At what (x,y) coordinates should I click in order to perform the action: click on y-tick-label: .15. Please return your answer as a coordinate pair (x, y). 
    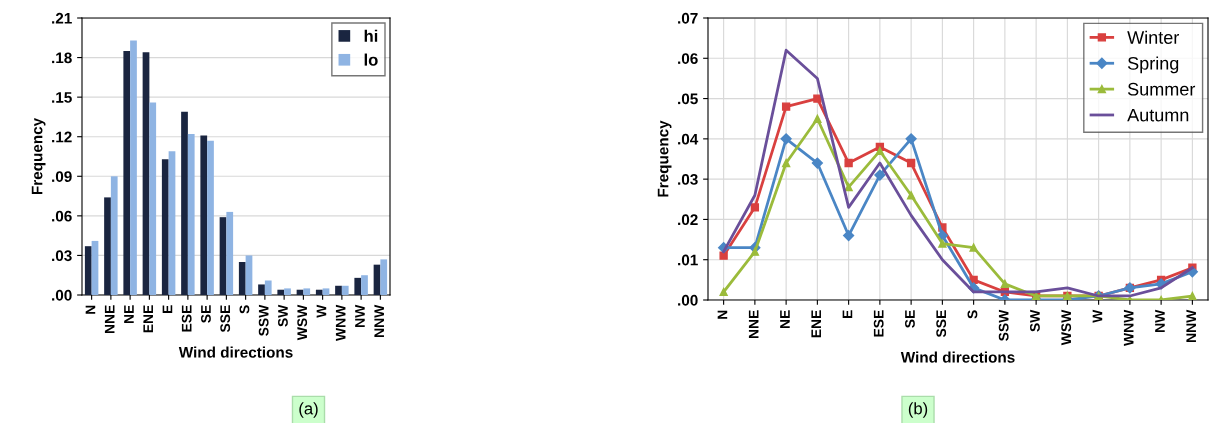
    Looking at the image, I should click on (62, 97).